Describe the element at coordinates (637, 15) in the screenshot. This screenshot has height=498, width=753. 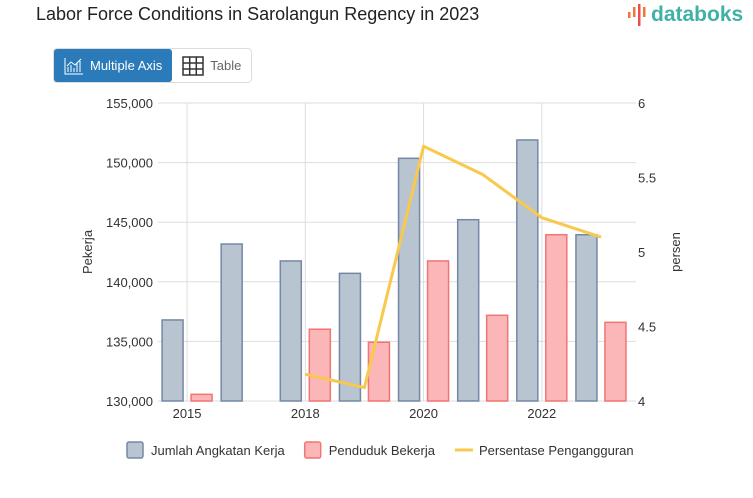
I see `databoks-logo-icon` at that location.